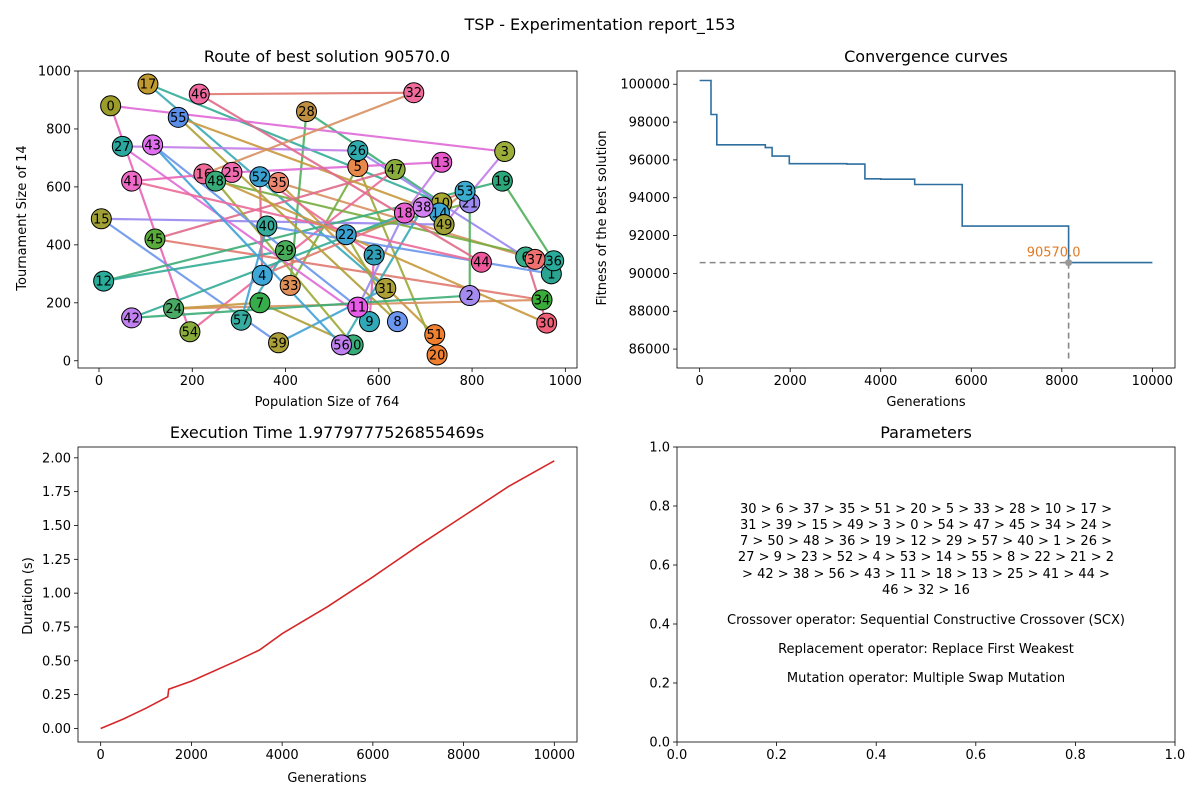 This screenshot has height=800, width=1200. Describe the element at coordinates (649, 160) in the screenshot. I see `convergence-y-tick-label: 96000` at that location.